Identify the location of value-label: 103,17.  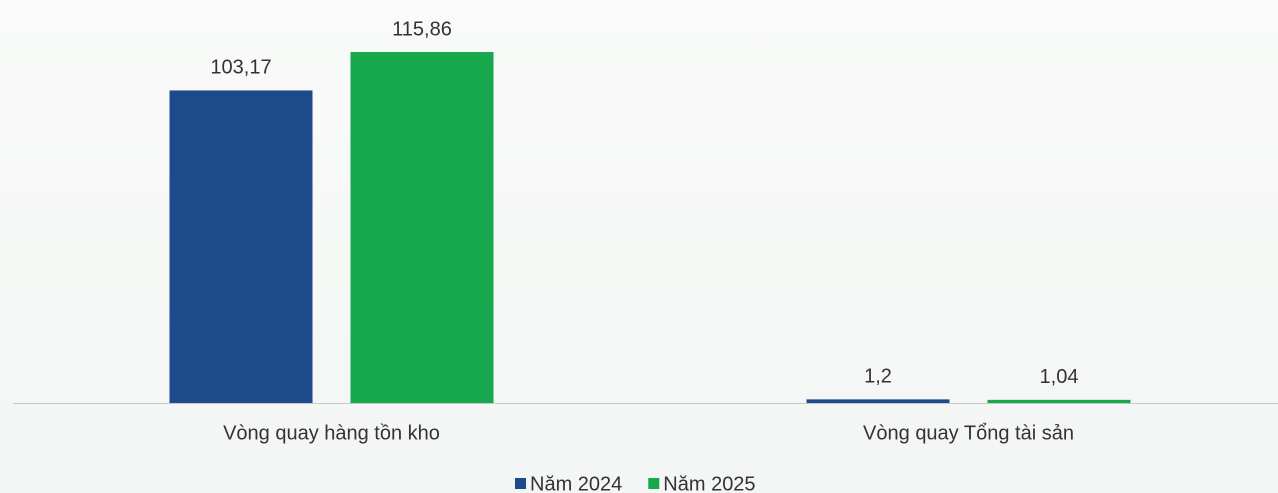
(240, 68).